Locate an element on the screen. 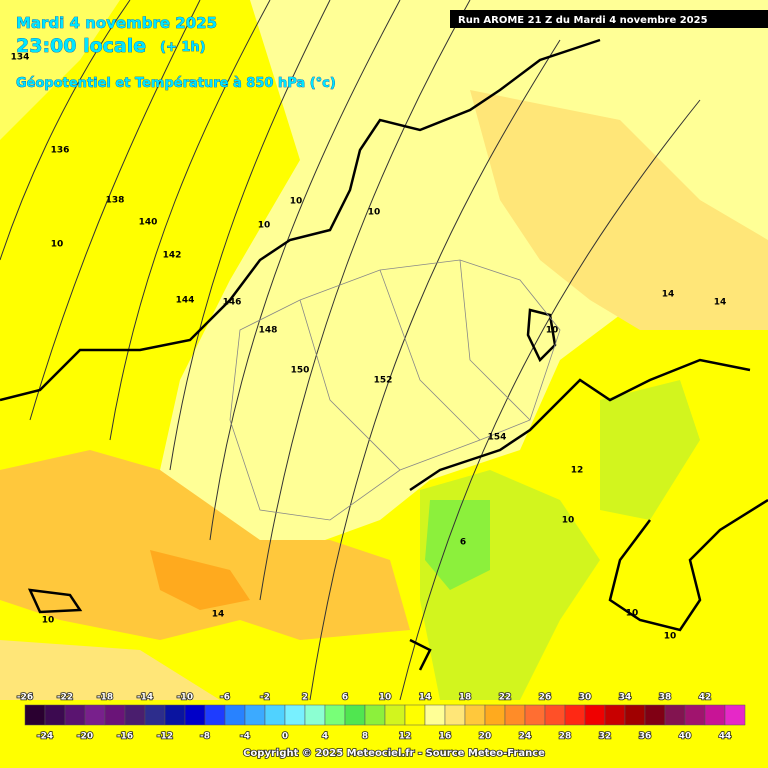 This screenshot has width=768, height=768. isohypse-label: 134 is located at coordinates (20, 58).